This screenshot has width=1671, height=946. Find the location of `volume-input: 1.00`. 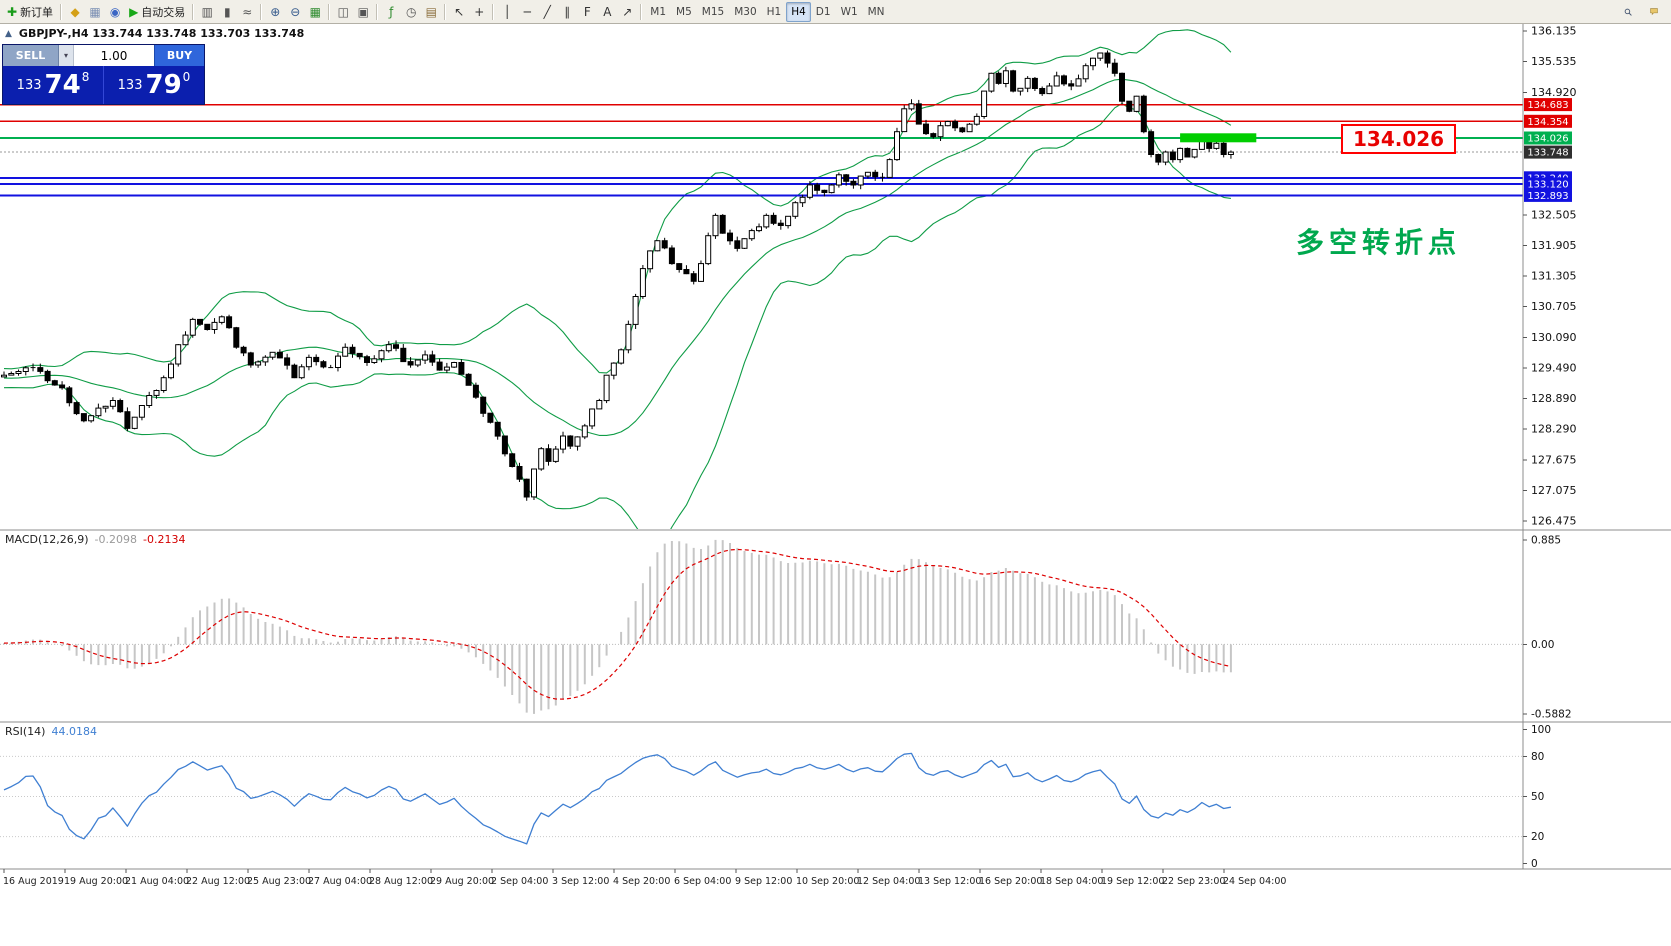

volume-input: 1.00 is located at coordinates (114, 55).